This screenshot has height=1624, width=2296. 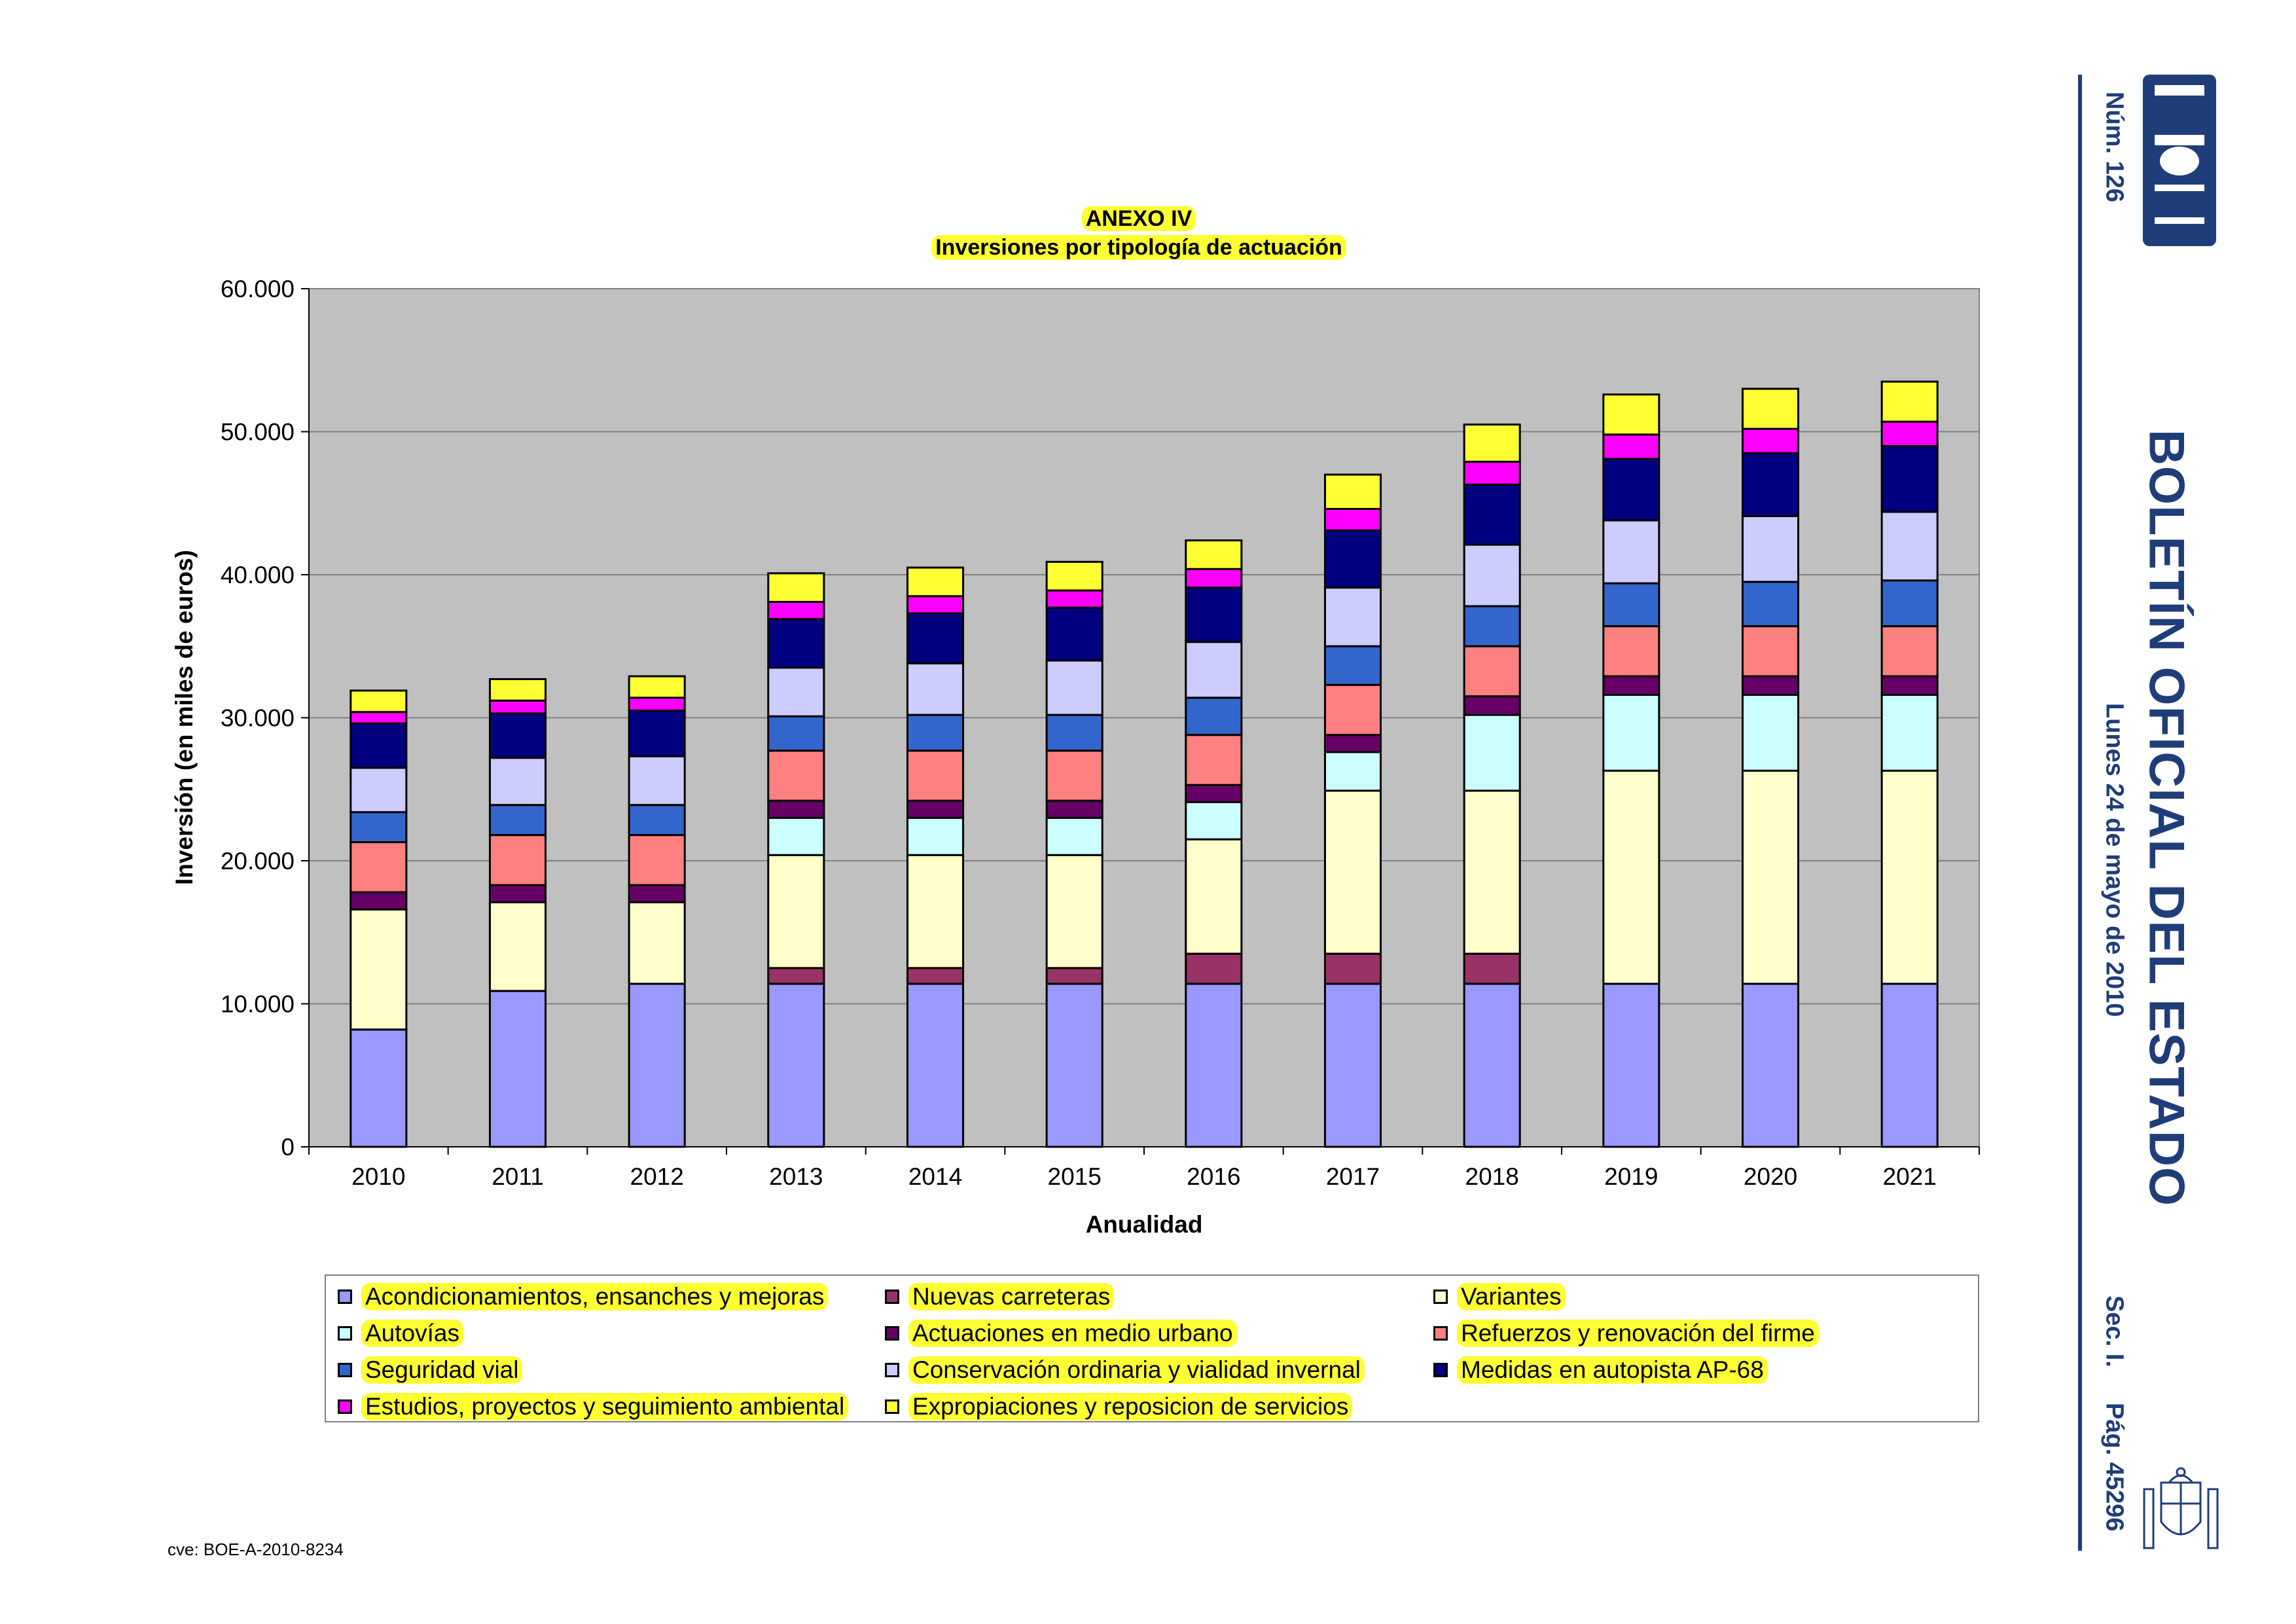 What do you see at coordinates (1770, 1176) in the screenshot?
I see `x-tick-label: 2020` at bounding box center [1770, 1176].